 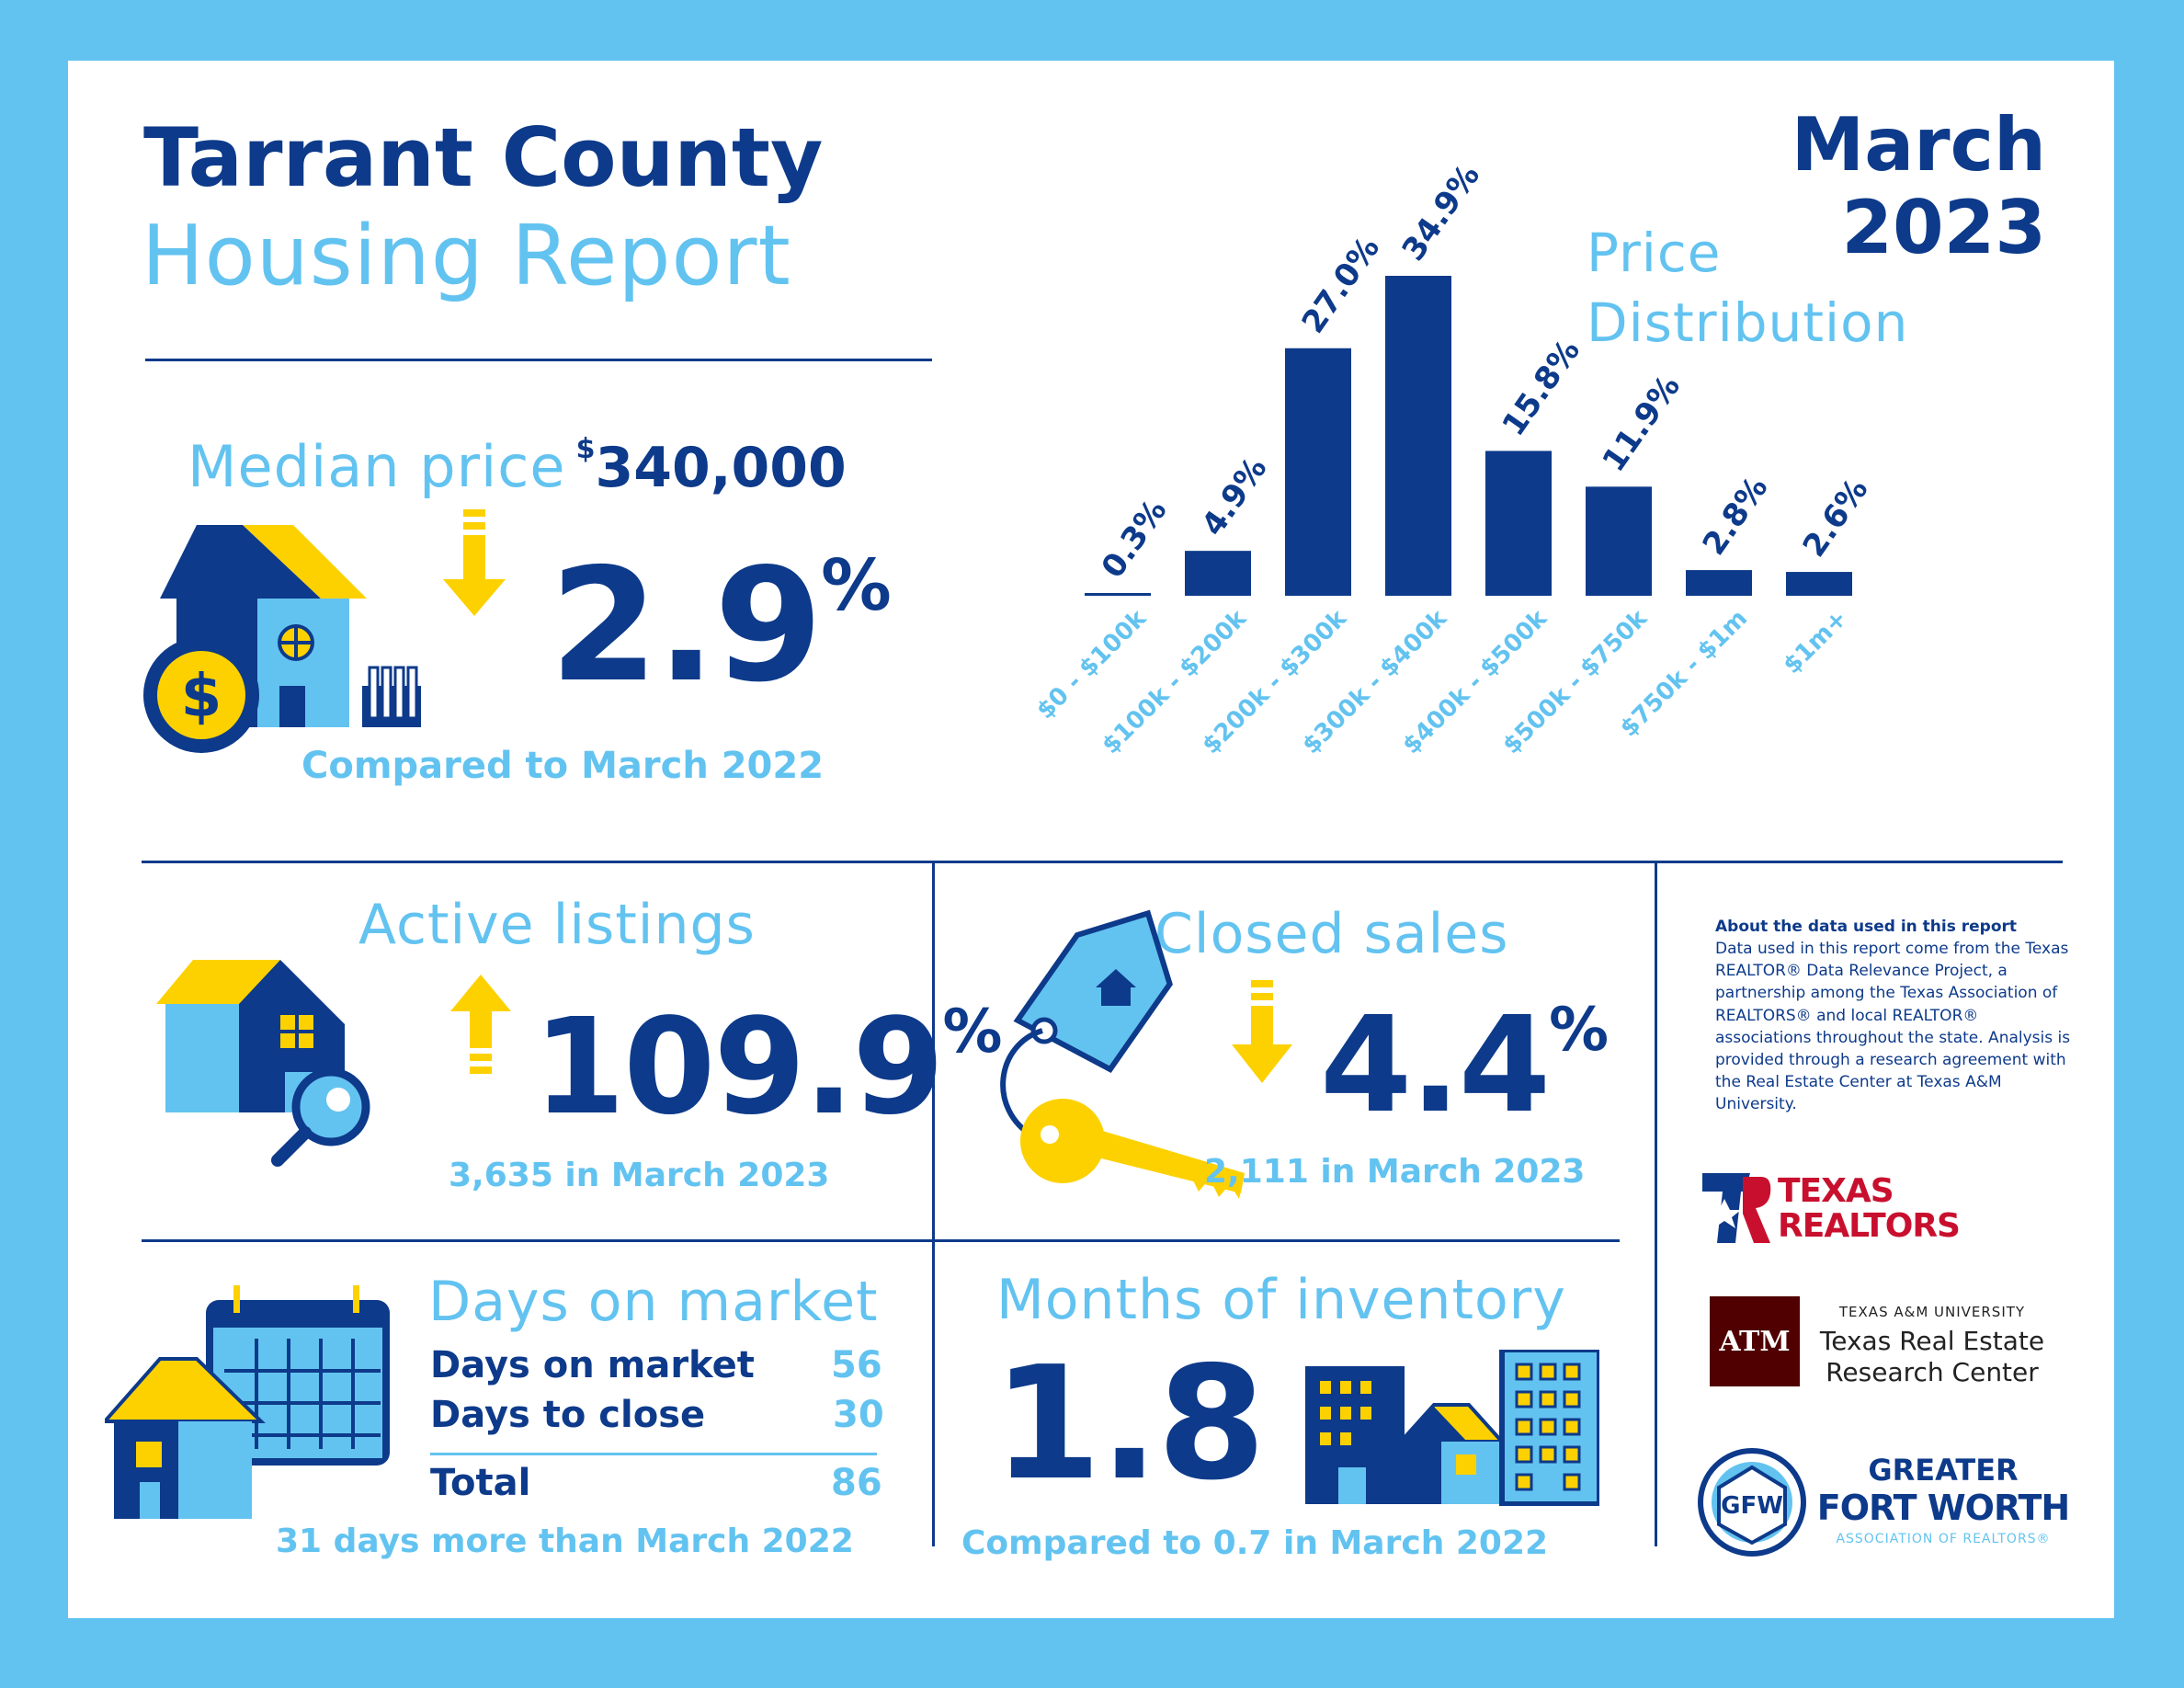 What do you see at coordinates (1752, 1506) in the screenshot?
I see `svg-text: GFW` at bounding box center [1752, 1506].